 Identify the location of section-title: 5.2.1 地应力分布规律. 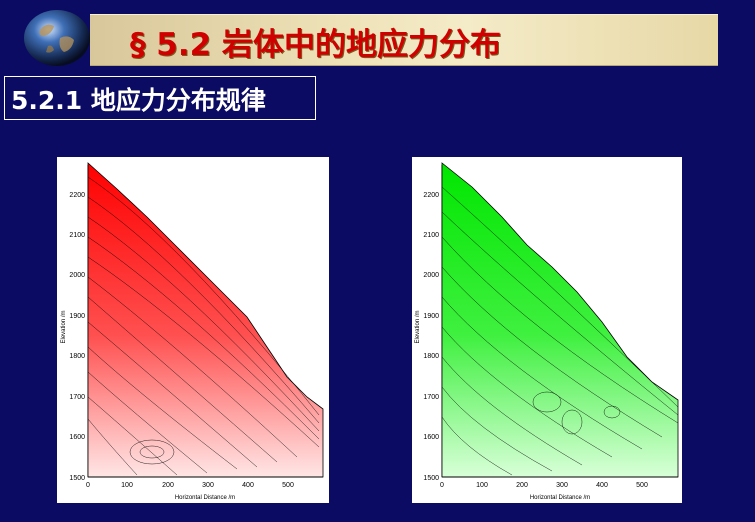
(138, 100).